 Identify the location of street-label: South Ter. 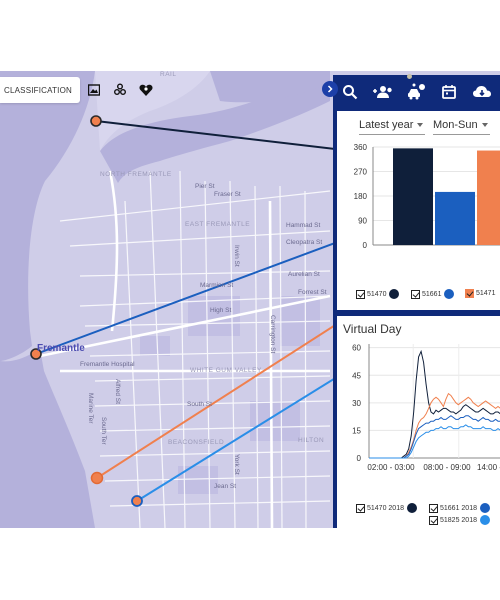
(103, 431).